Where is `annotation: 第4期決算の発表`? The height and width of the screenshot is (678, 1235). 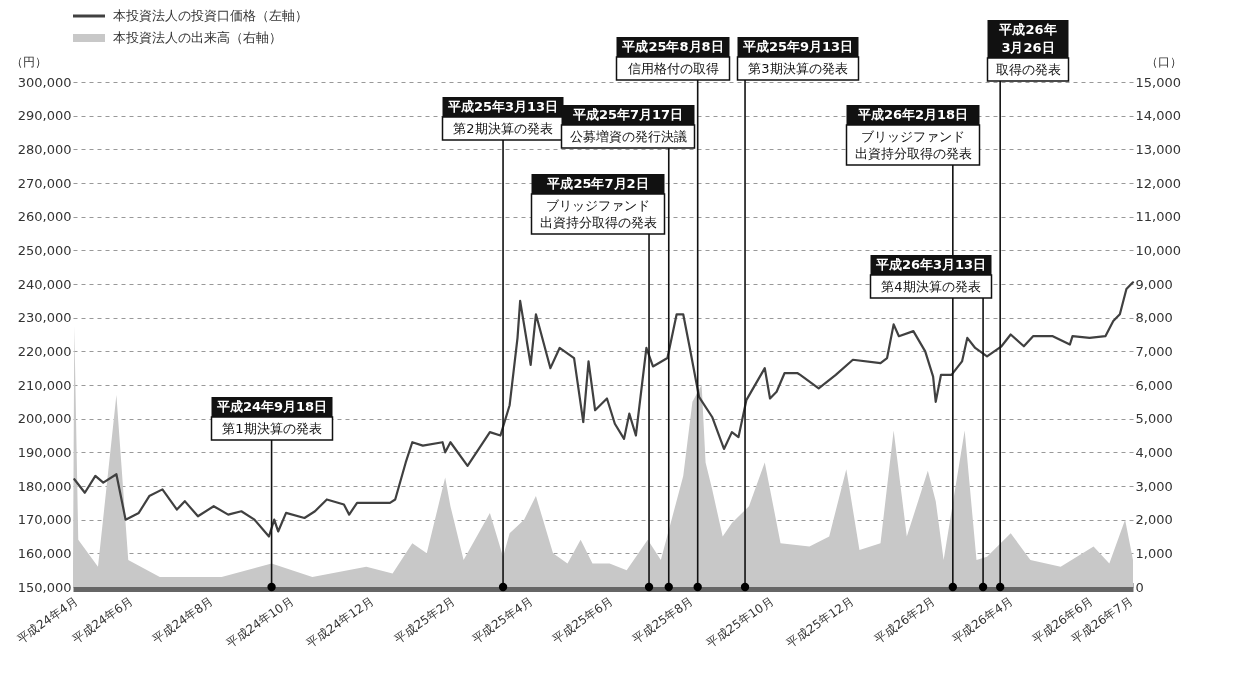
annotation: 第4期決算の発表 is located at coordinates (931, 286).